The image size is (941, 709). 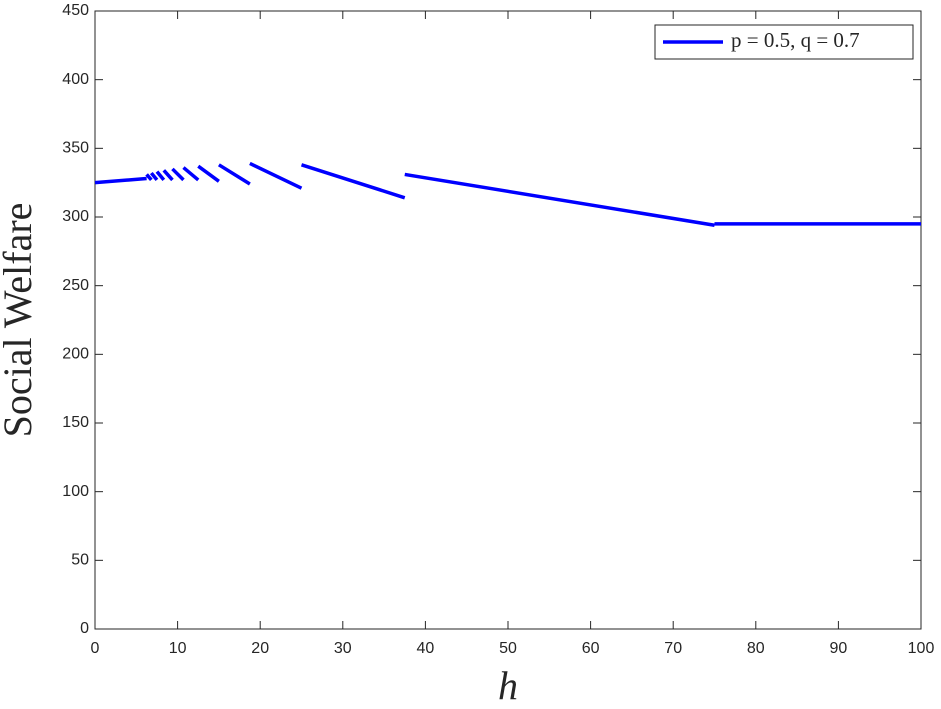 I want to click on y-tick-label: 50, so click(x=80, y=560).